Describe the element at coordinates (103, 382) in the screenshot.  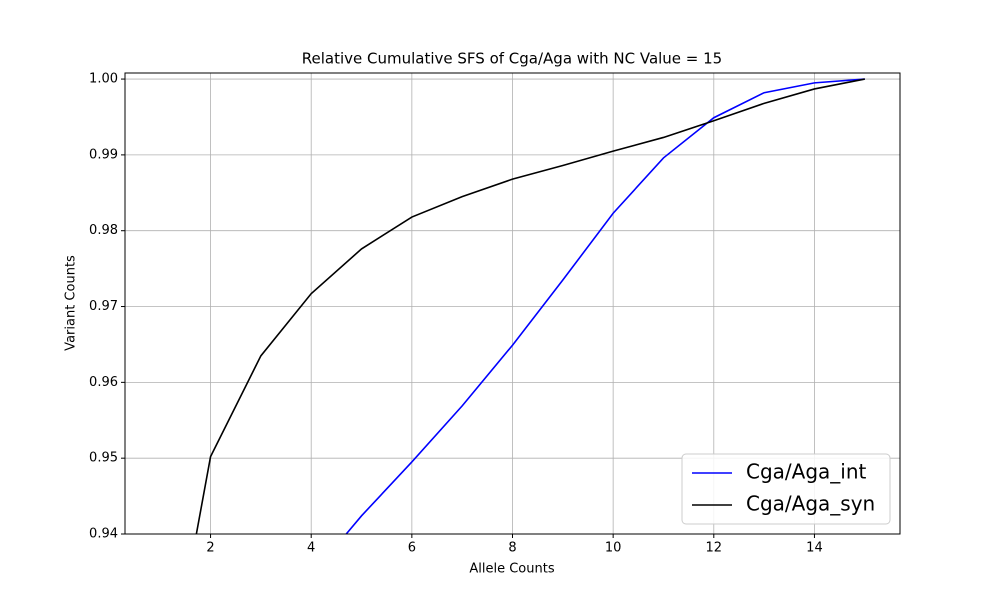
I see `y-tick-label: 0.96` at that location.